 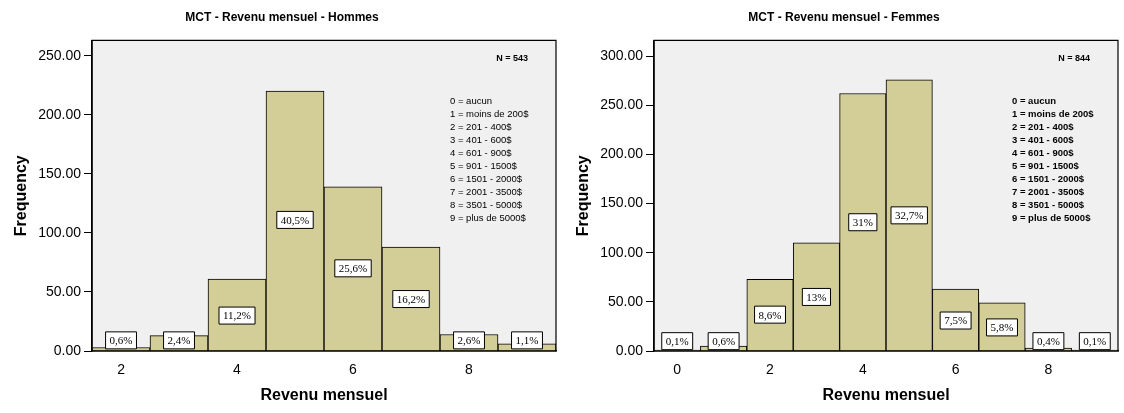 I want to click on annotation: 7,5%, so click(x=956, y=320).